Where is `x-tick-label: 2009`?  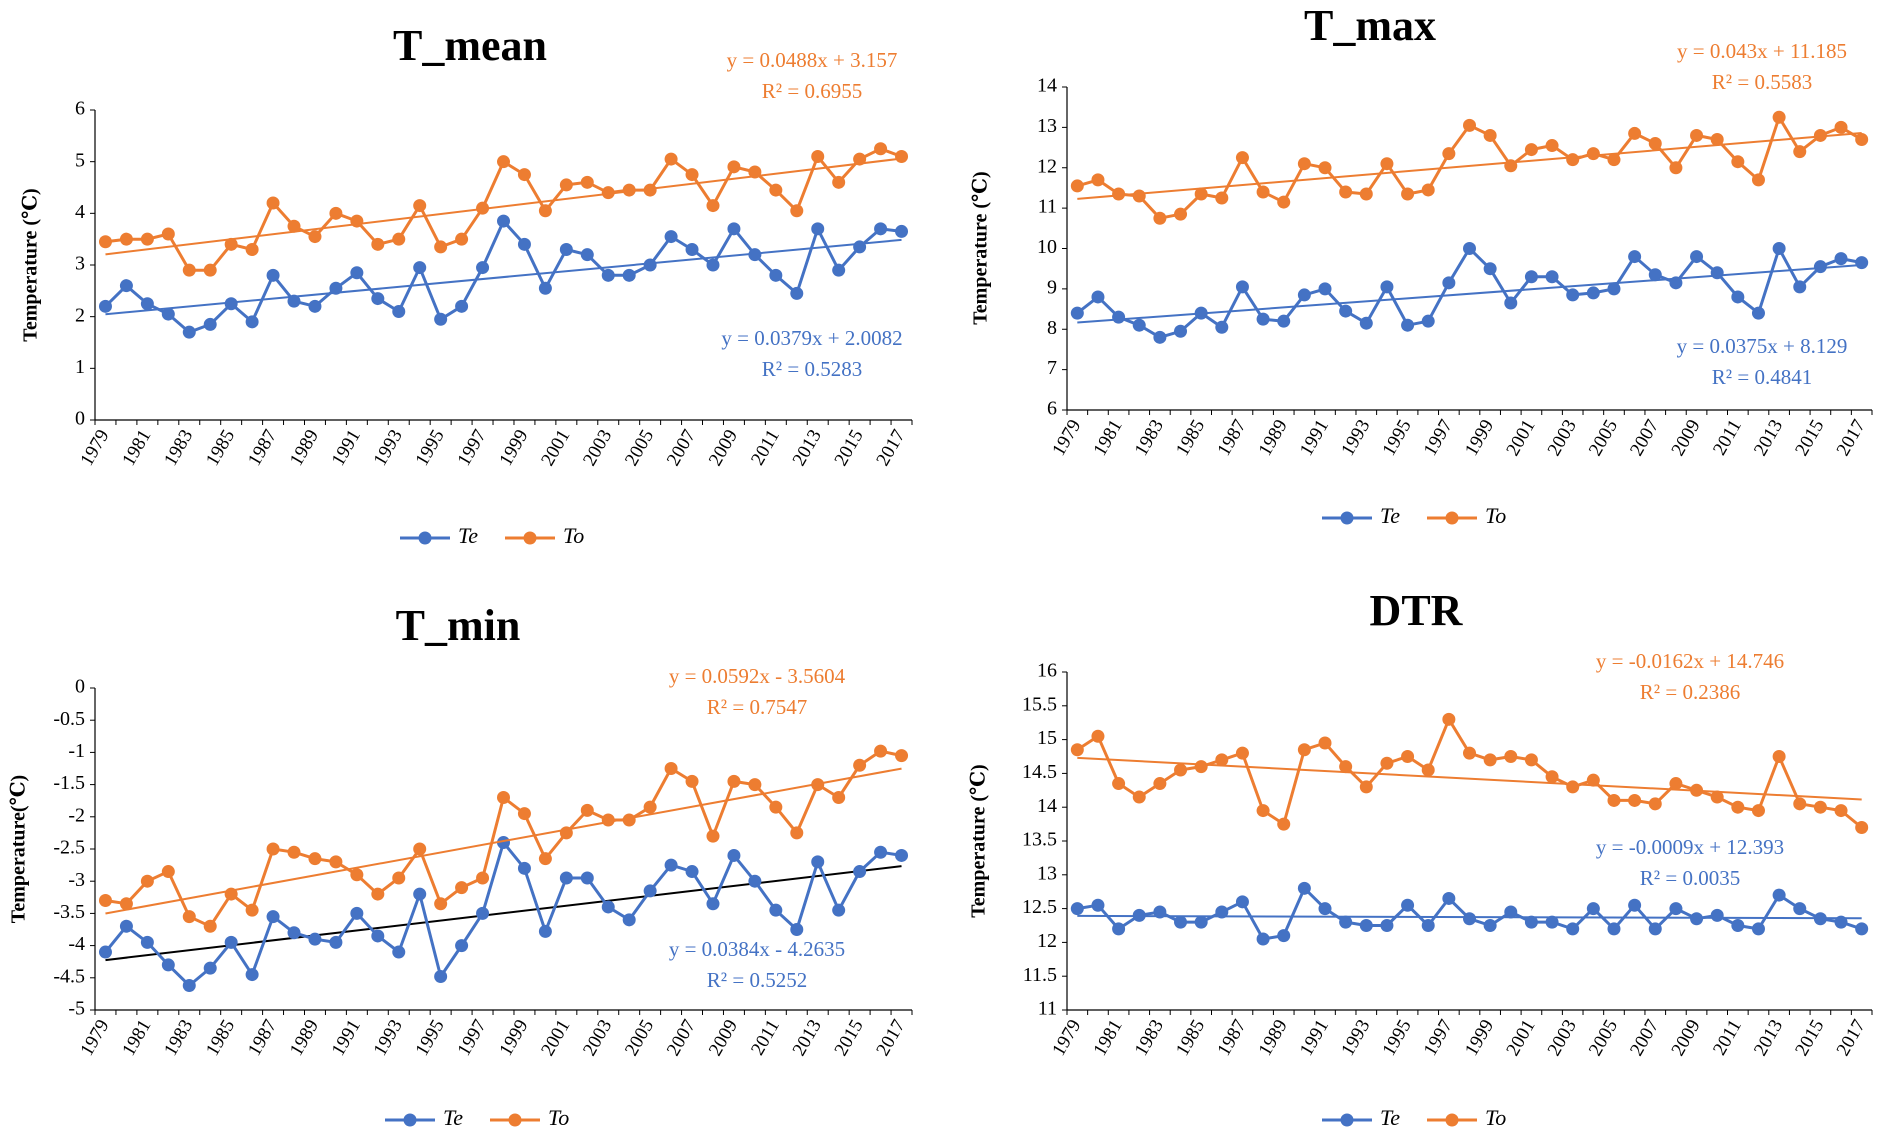 x-tick-label: 2009 is located at coordinates (723, 1037).